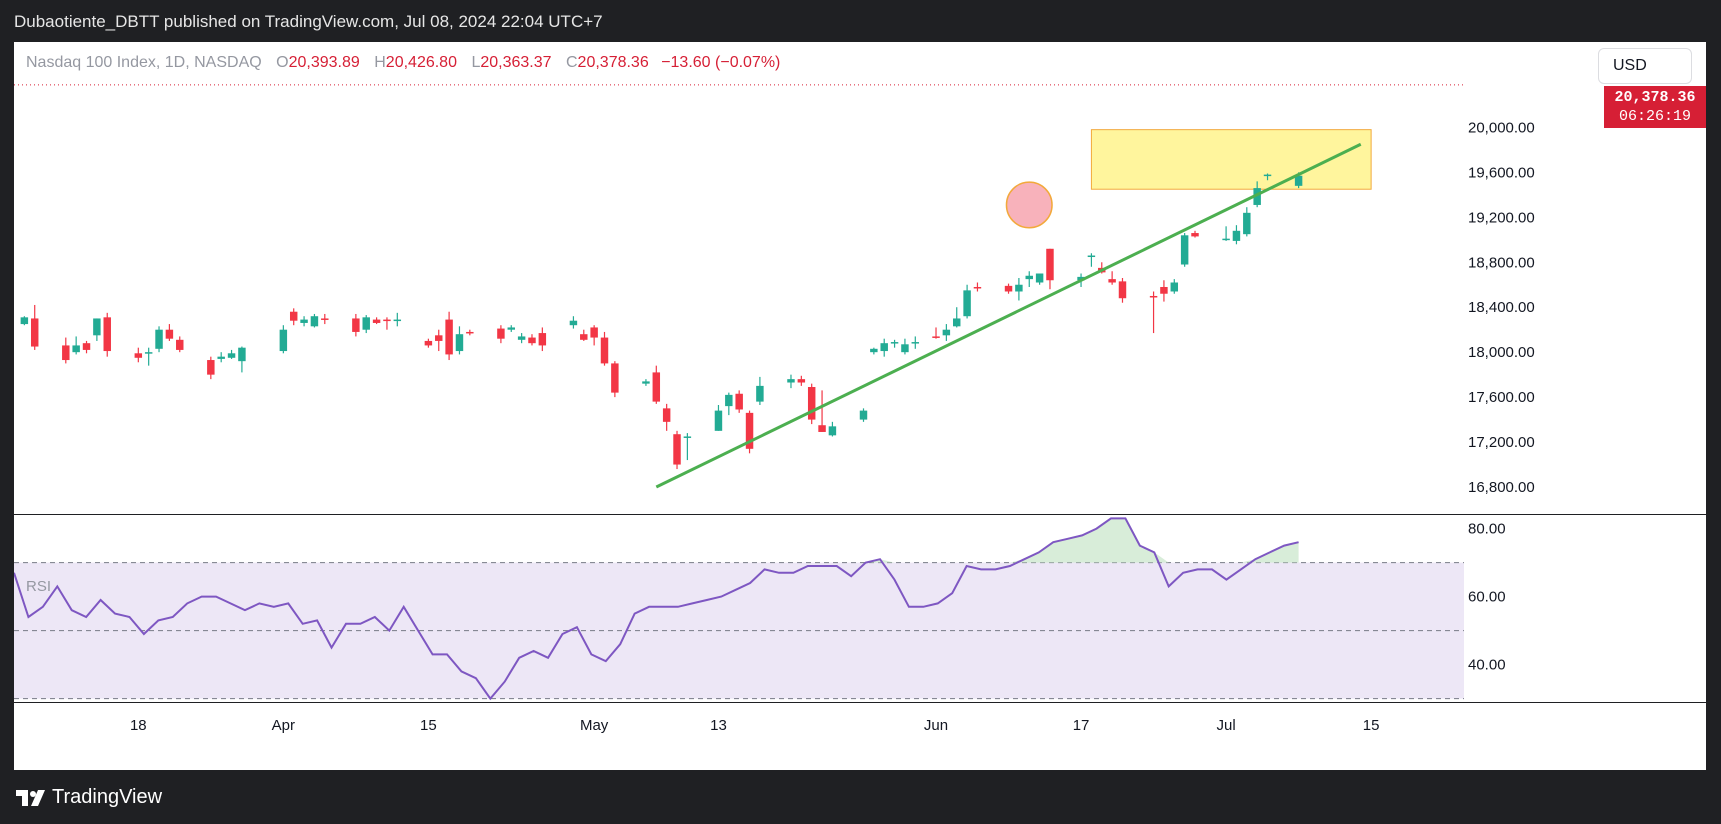  Describe the element at coordinates (656, 540) in the screenshot. I see `rsi-overbought-fill` at that location.